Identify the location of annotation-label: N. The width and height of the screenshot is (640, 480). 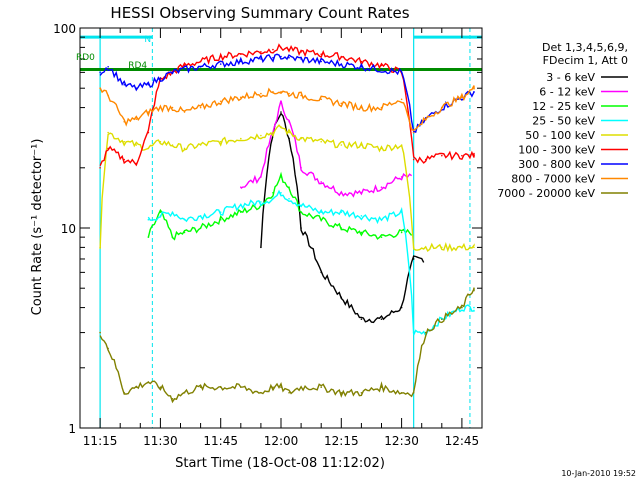
(147, 40).